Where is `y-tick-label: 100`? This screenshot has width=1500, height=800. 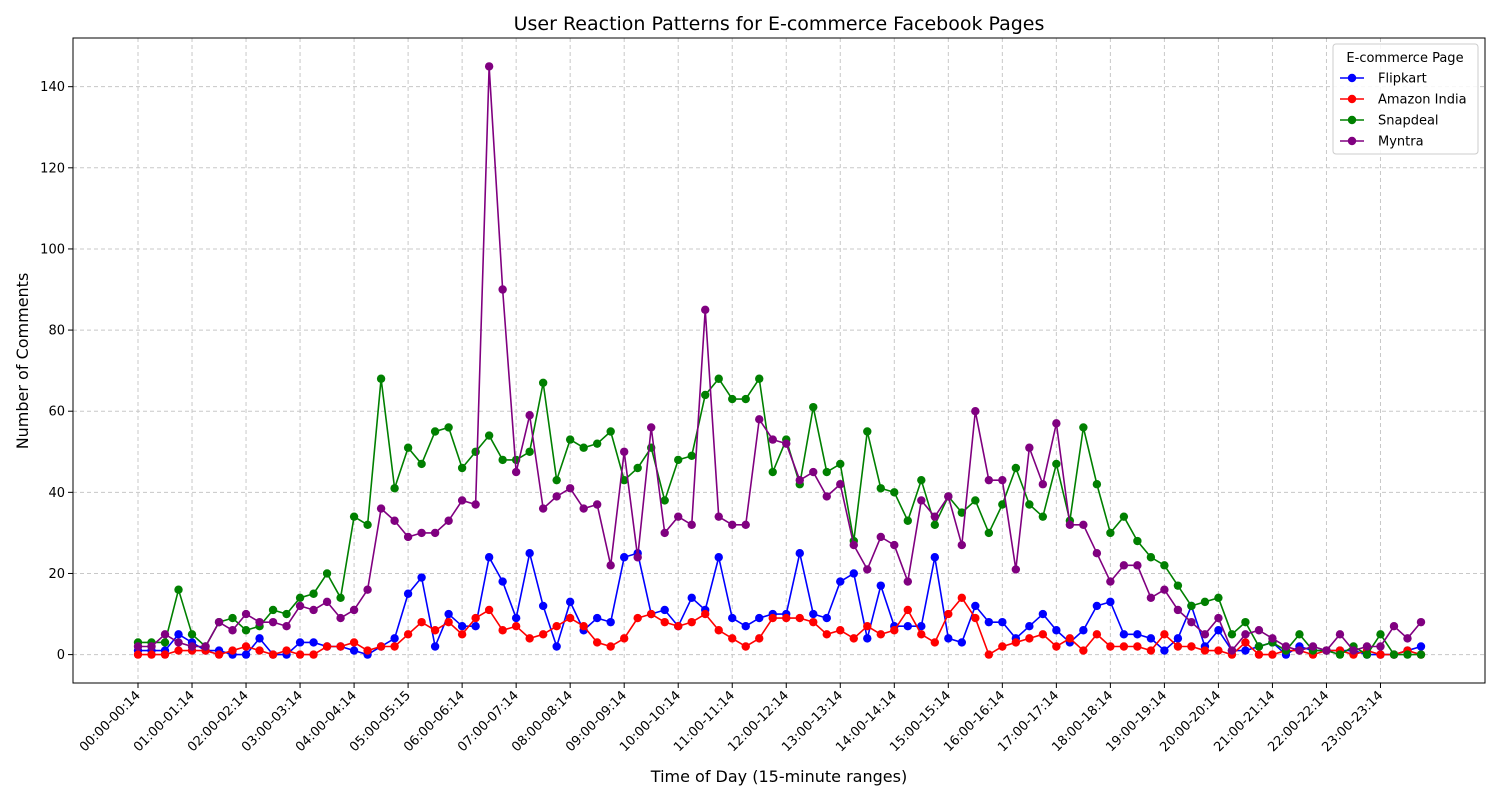 y-tick-label: 100 is located at coordinates (52, 249).